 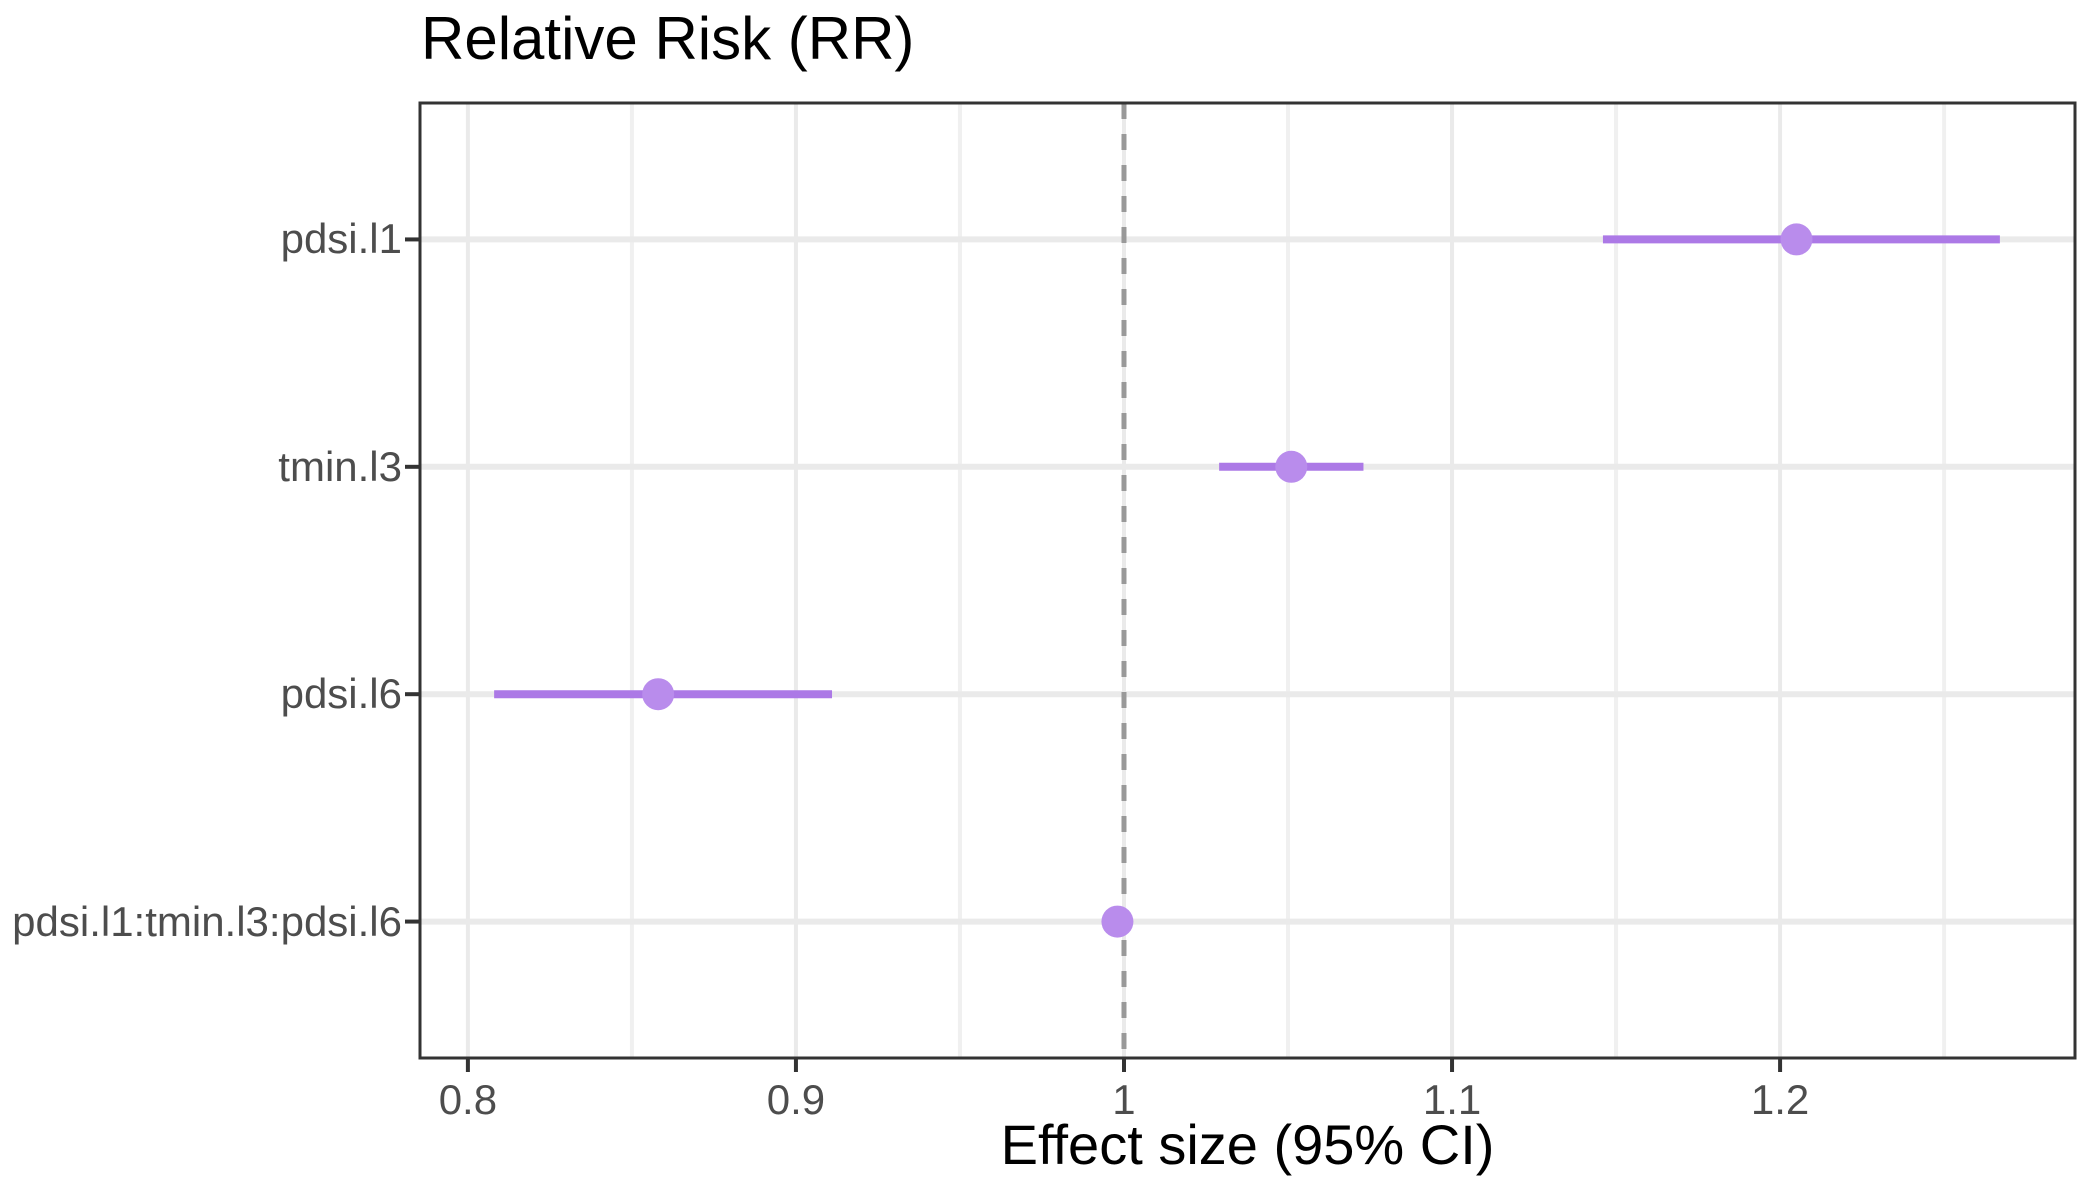 What do you see at coordinates (1452, 1099) in the screenshot?
I see `x-tick-label-1.1: 1.1` at bounding box center [1452, 1099].